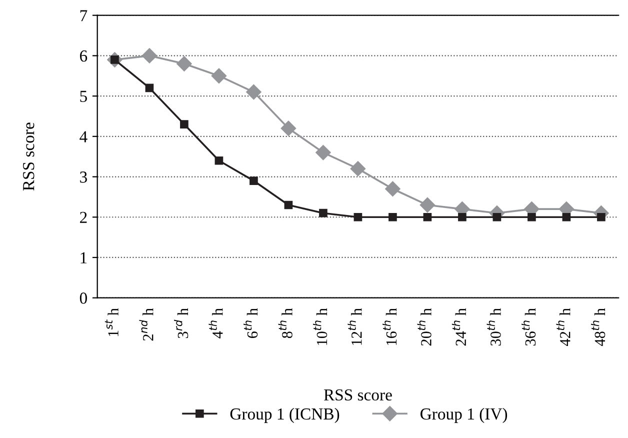 This screenshot has width=628, height=438. What do you see at coordinates (83, 217) in the screenshot?
I see `y-tick-label: 2` at bounding box center [83, 217].